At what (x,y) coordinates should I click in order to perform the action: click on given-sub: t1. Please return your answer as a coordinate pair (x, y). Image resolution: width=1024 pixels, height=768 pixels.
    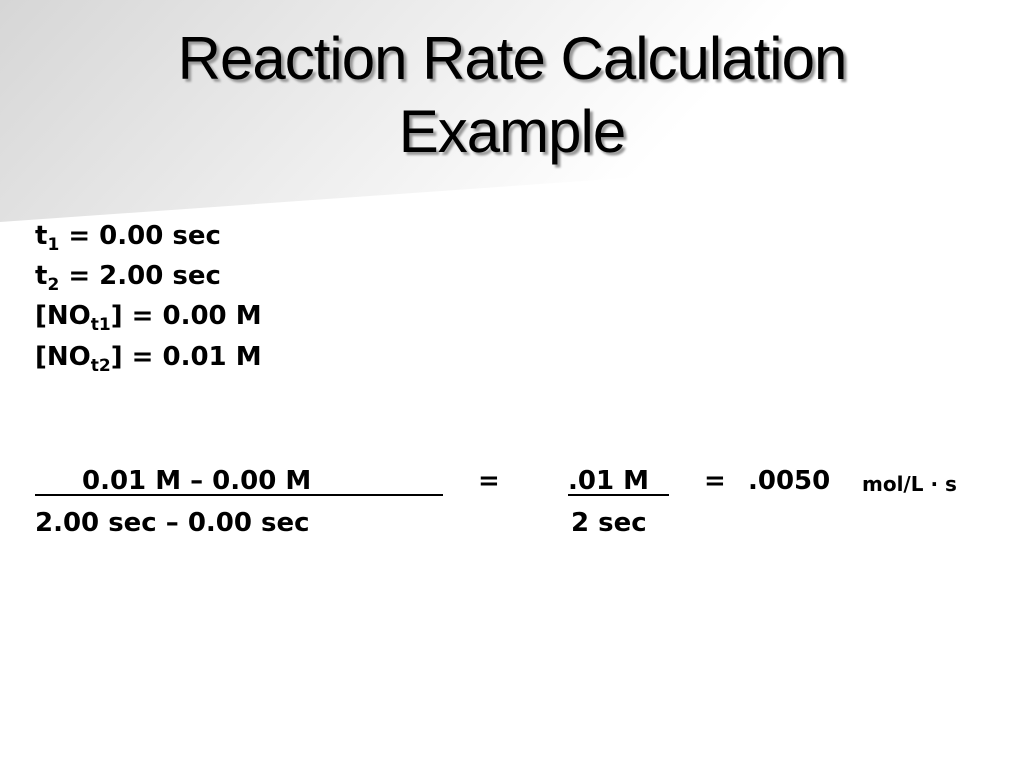
    Looking at the image, I should click on (100, 325).